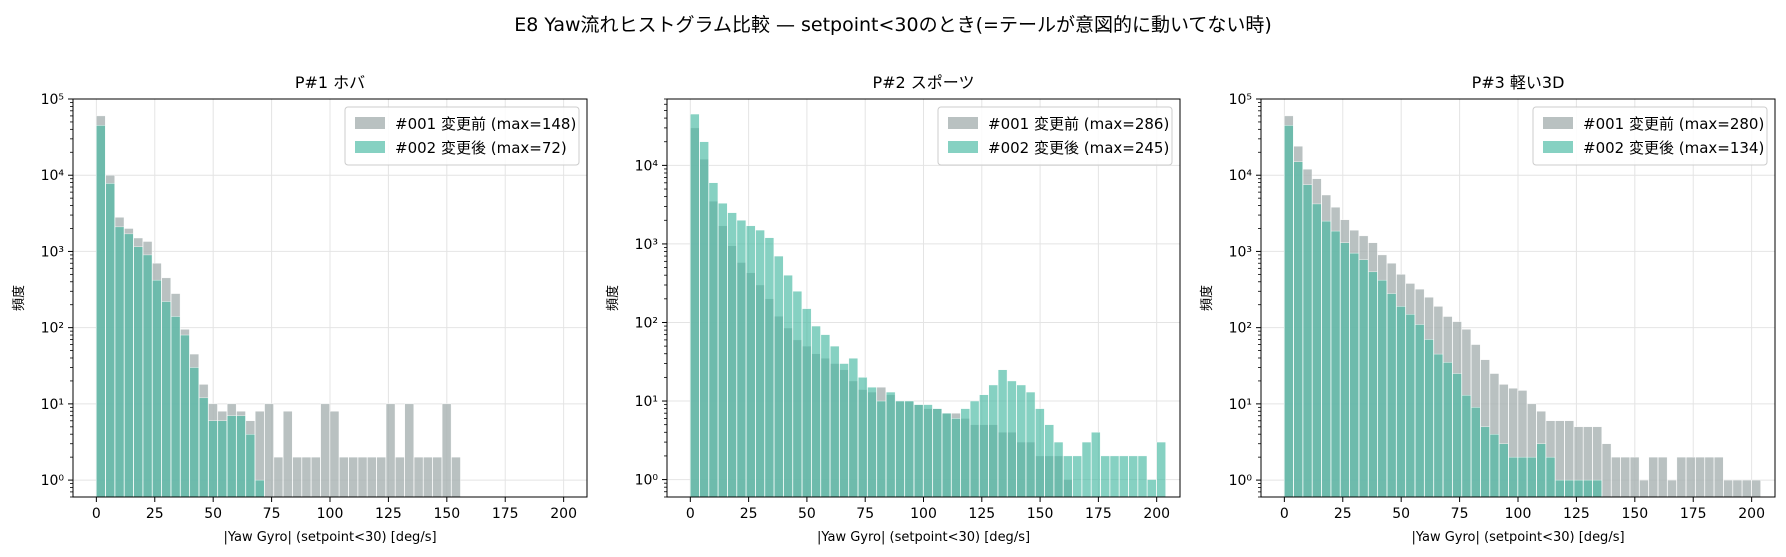 Image resolution: width=1786 pixels, height=557 pixels. What do you see at coordinates (1673, 148) in the screenshot?
I see `legend-label: #002 変更後 (max=134)` at bounding box center [1673, 148].